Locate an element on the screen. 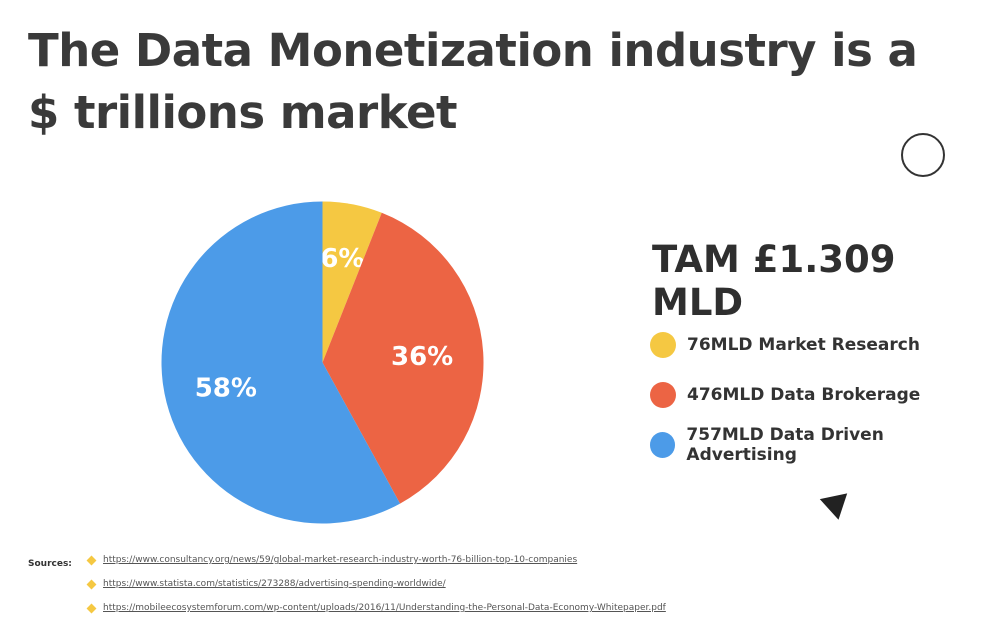 This screenshot has width=993, height=634. decorative-circle-icon is located at coordinates (923, 155).